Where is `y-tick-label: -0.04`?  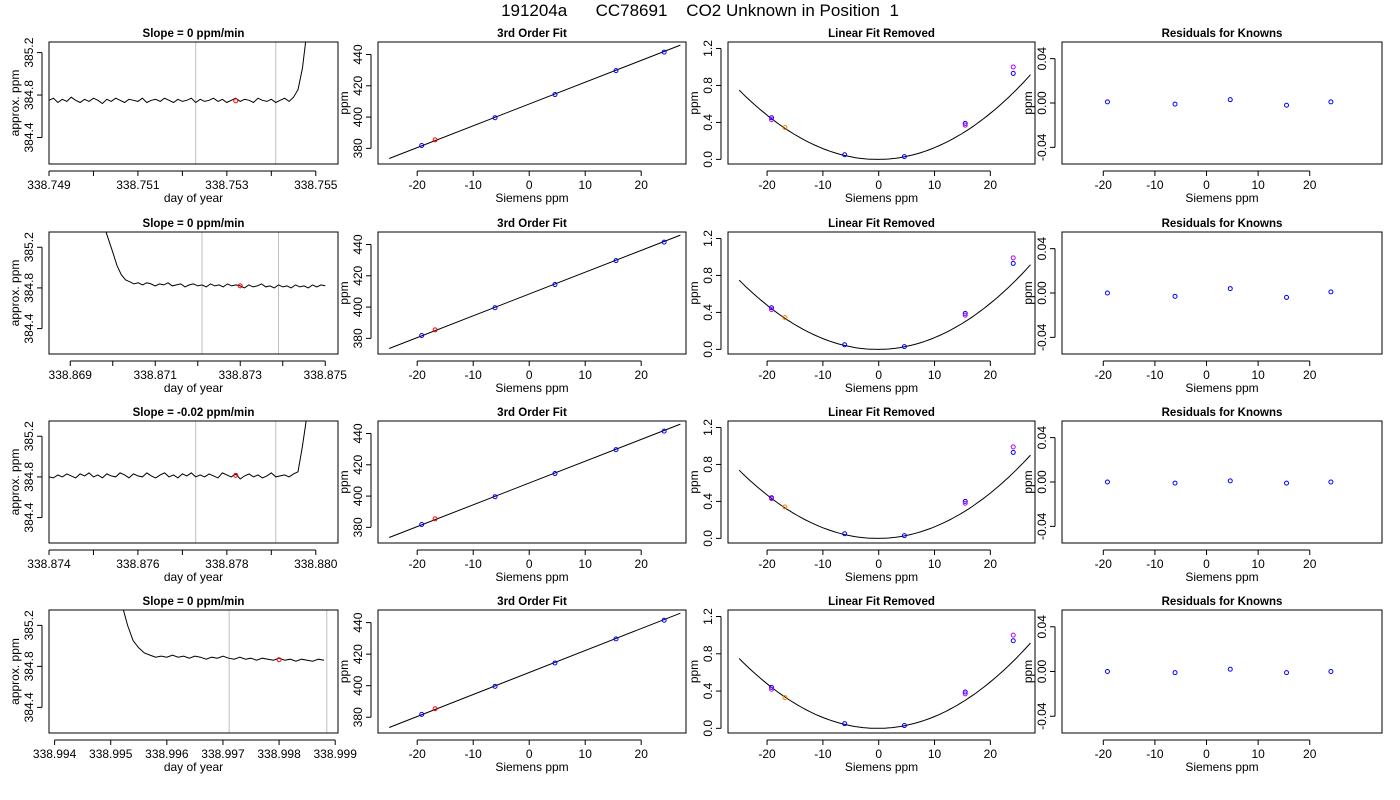
y-tick-label: -0.04 is located at coordinates (1042, 147).